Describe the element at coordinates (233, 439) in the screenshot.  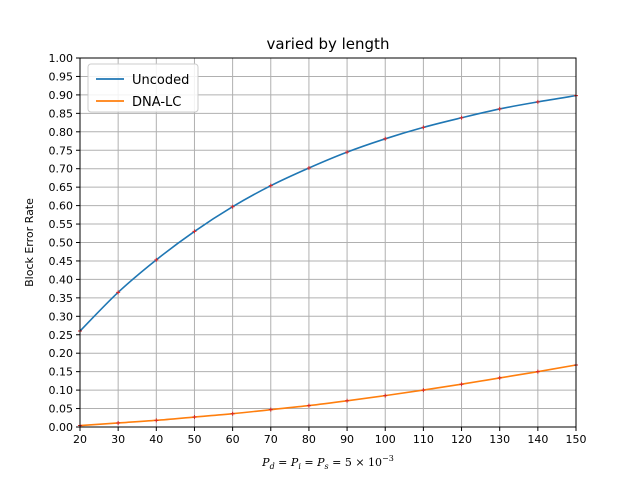
I see `x-tick-label: 60` at that location.